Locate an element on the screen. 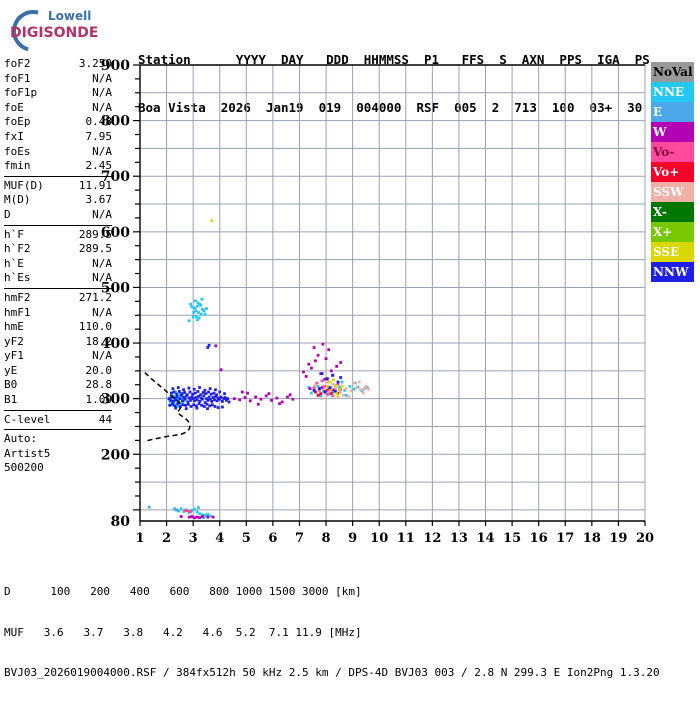 The image size is (700, 707). param-key: C-level is located at coordinates (27, 419).